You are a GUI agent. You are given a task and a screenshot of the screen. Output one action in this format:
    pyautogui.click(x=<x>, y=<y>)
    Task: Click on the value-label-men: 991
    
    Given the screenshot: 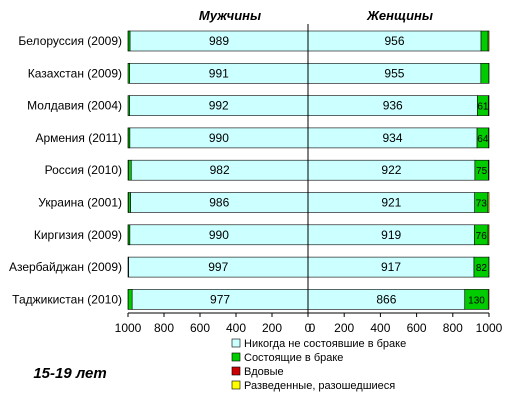 What is the action you would take?
    pyautogui.click(x=219, y=73)
    